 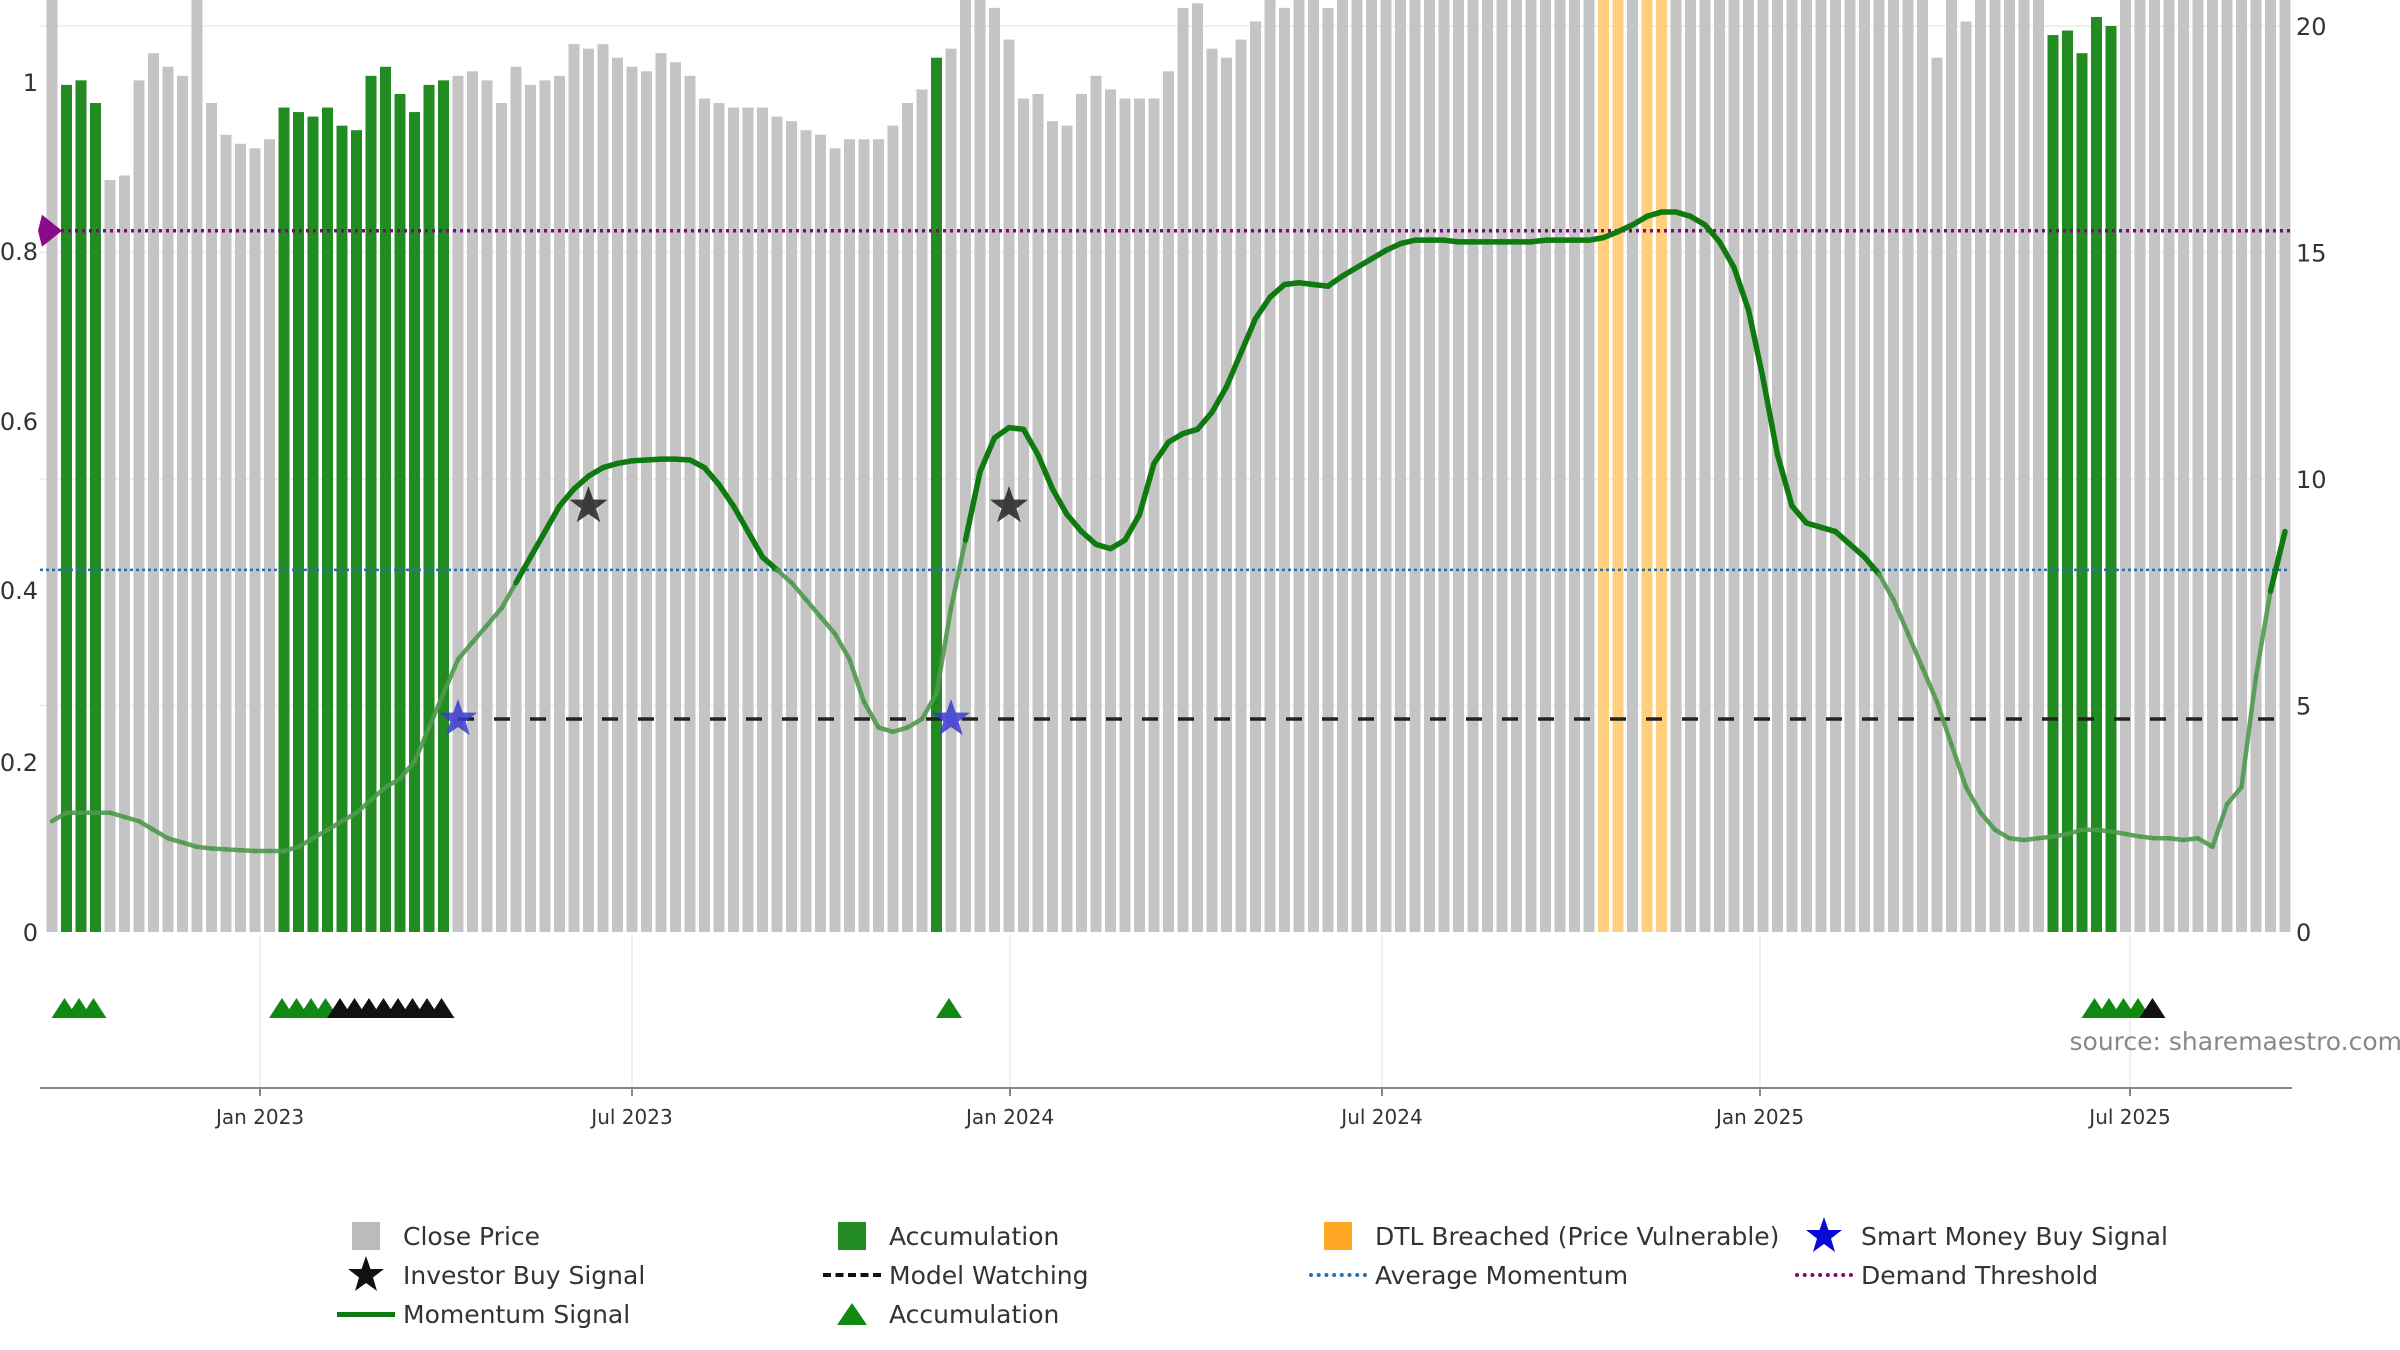 I want to click on x-tick-label: Jan 2023, so click(x=259, y=1117).